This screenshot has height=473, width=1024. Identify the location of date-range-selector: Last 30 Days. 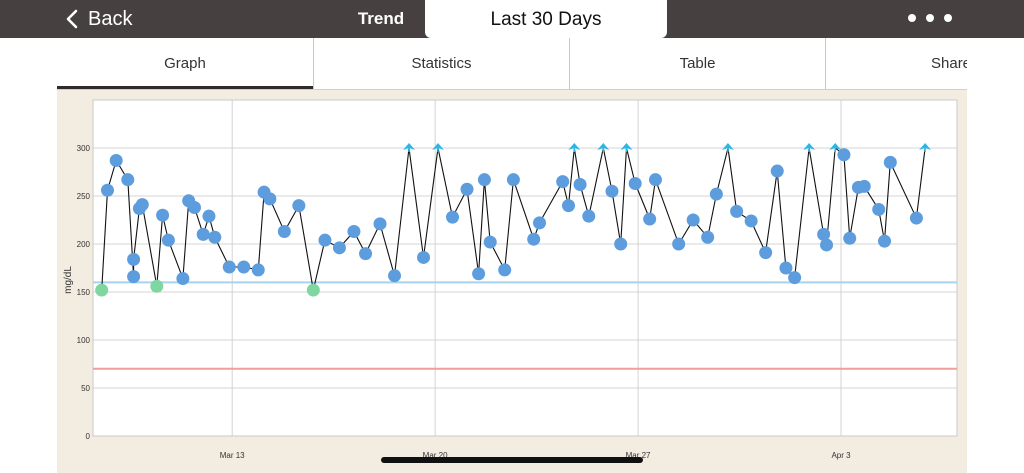
(546, 19).